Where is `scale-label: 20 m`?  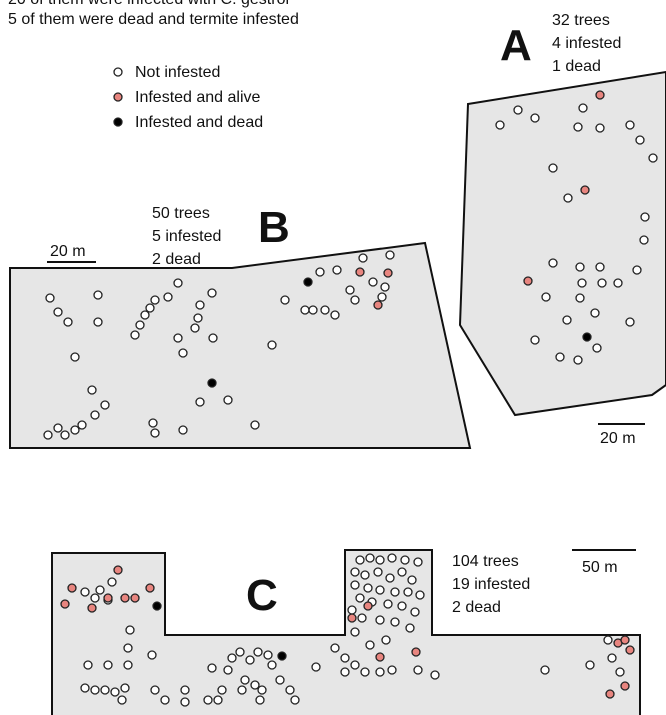 scale-label: 20 m is located at coordinates (618, 438).